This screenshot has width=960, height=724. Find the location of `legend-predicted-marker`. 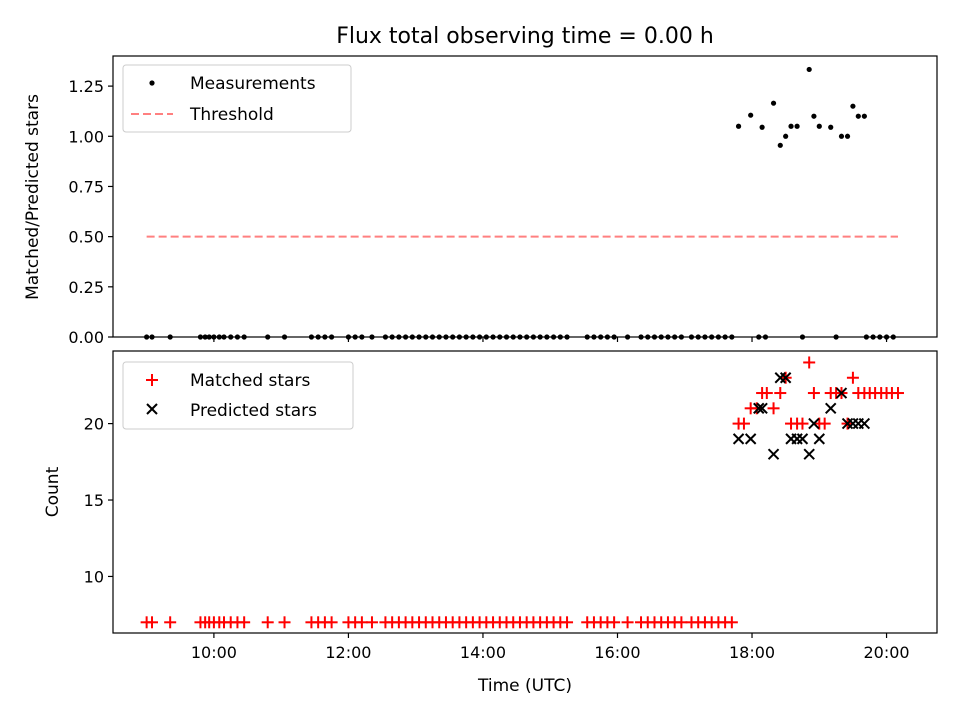

legend-predicted-marker is located at coordinates (152, 409).